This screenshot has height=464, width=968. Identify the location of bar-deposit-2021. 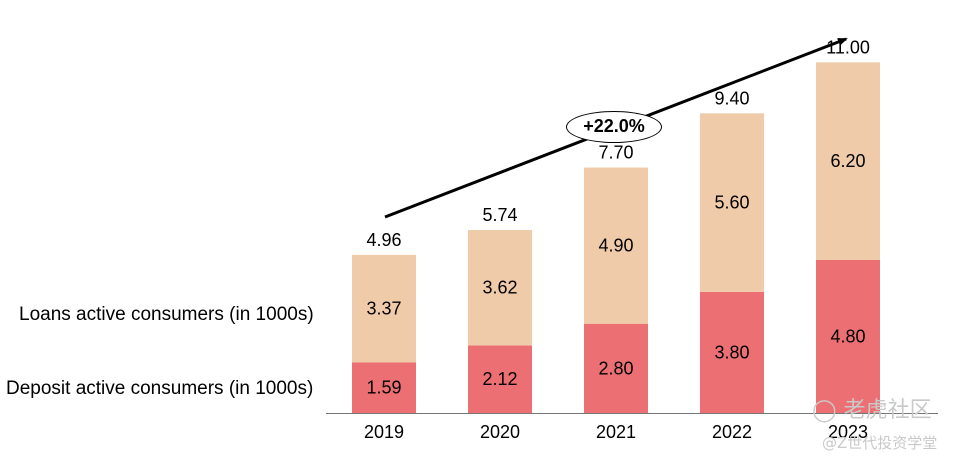
(616, 368).